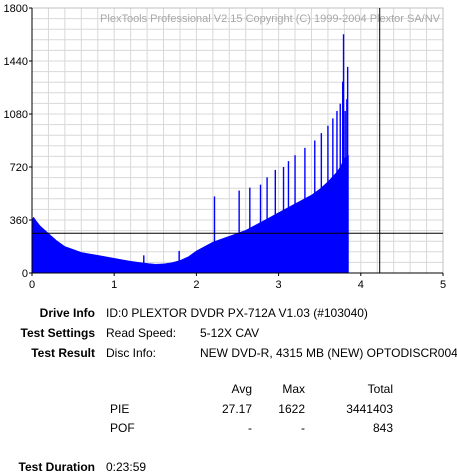 This screenshot has width=457, height=476. Describe the element at coordinates (32, 285) in the screenshot. I see `x-tick-label: 0` at that location.